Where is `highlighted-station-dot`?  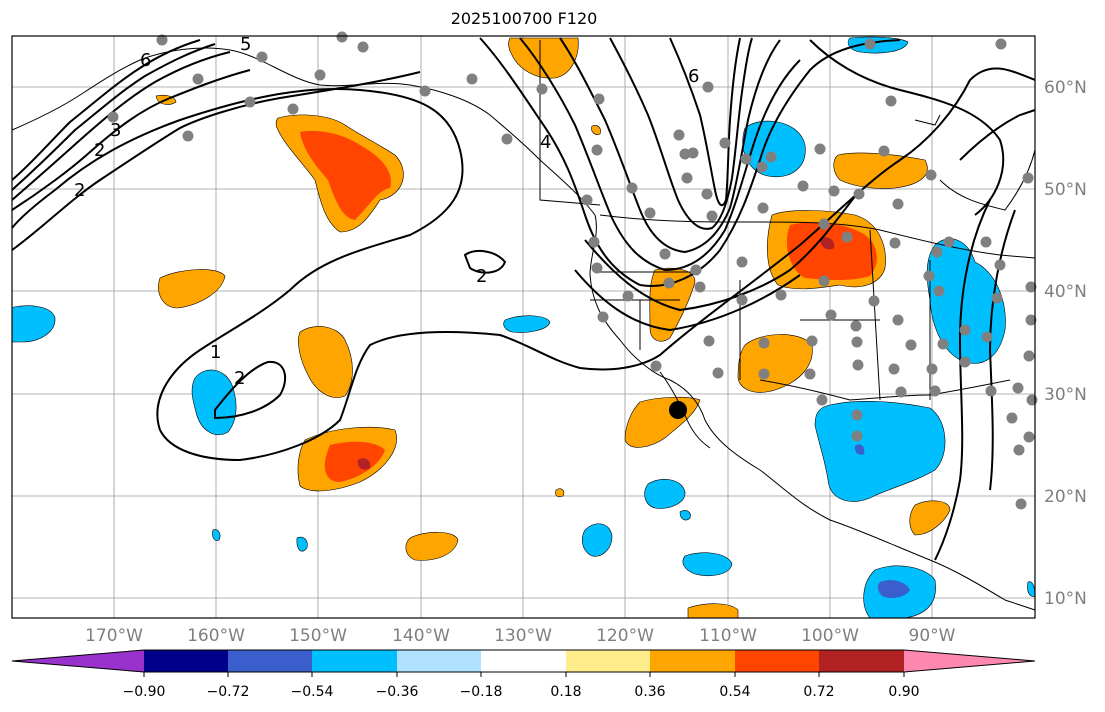 highlighted-station-dot is located at coordinates (678, 410).